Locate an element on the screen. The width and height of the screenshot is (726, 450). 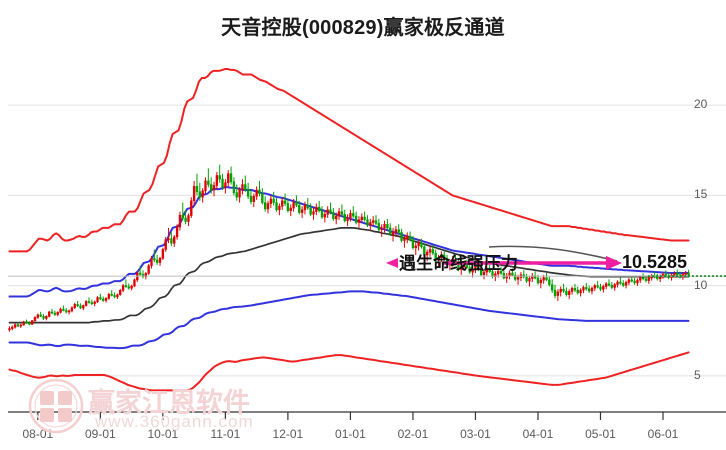
annotation-note: 遇生命线强压力 is located at coordinates (458, 263).